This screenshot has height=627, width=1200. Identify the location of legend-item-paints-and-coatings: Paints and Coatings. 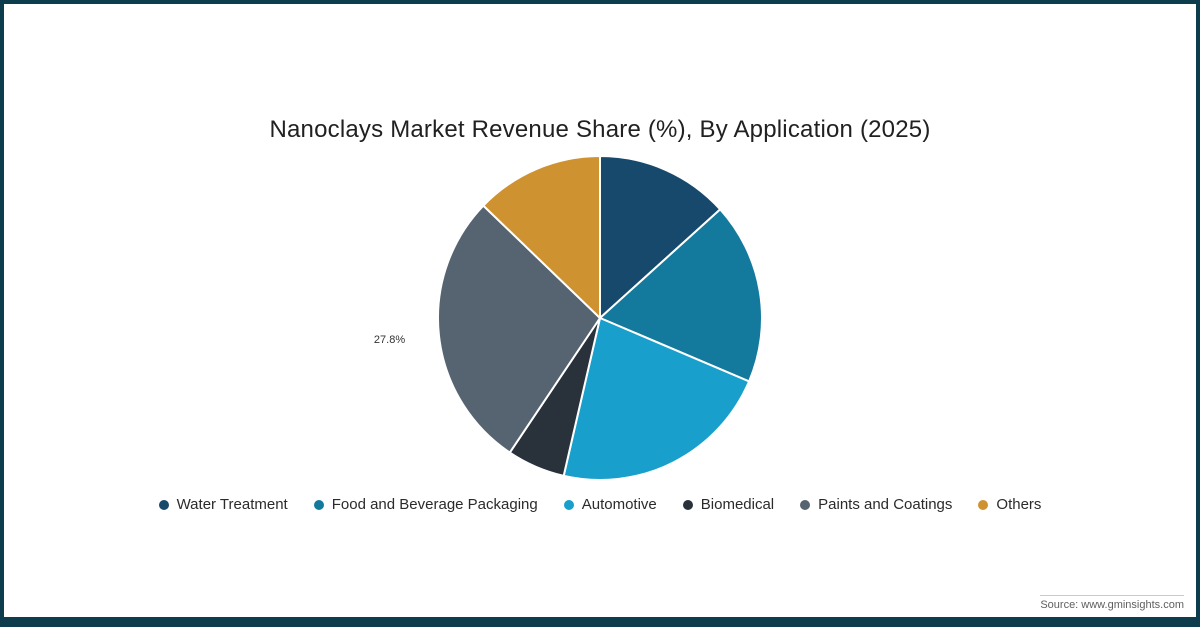
(876, 504).